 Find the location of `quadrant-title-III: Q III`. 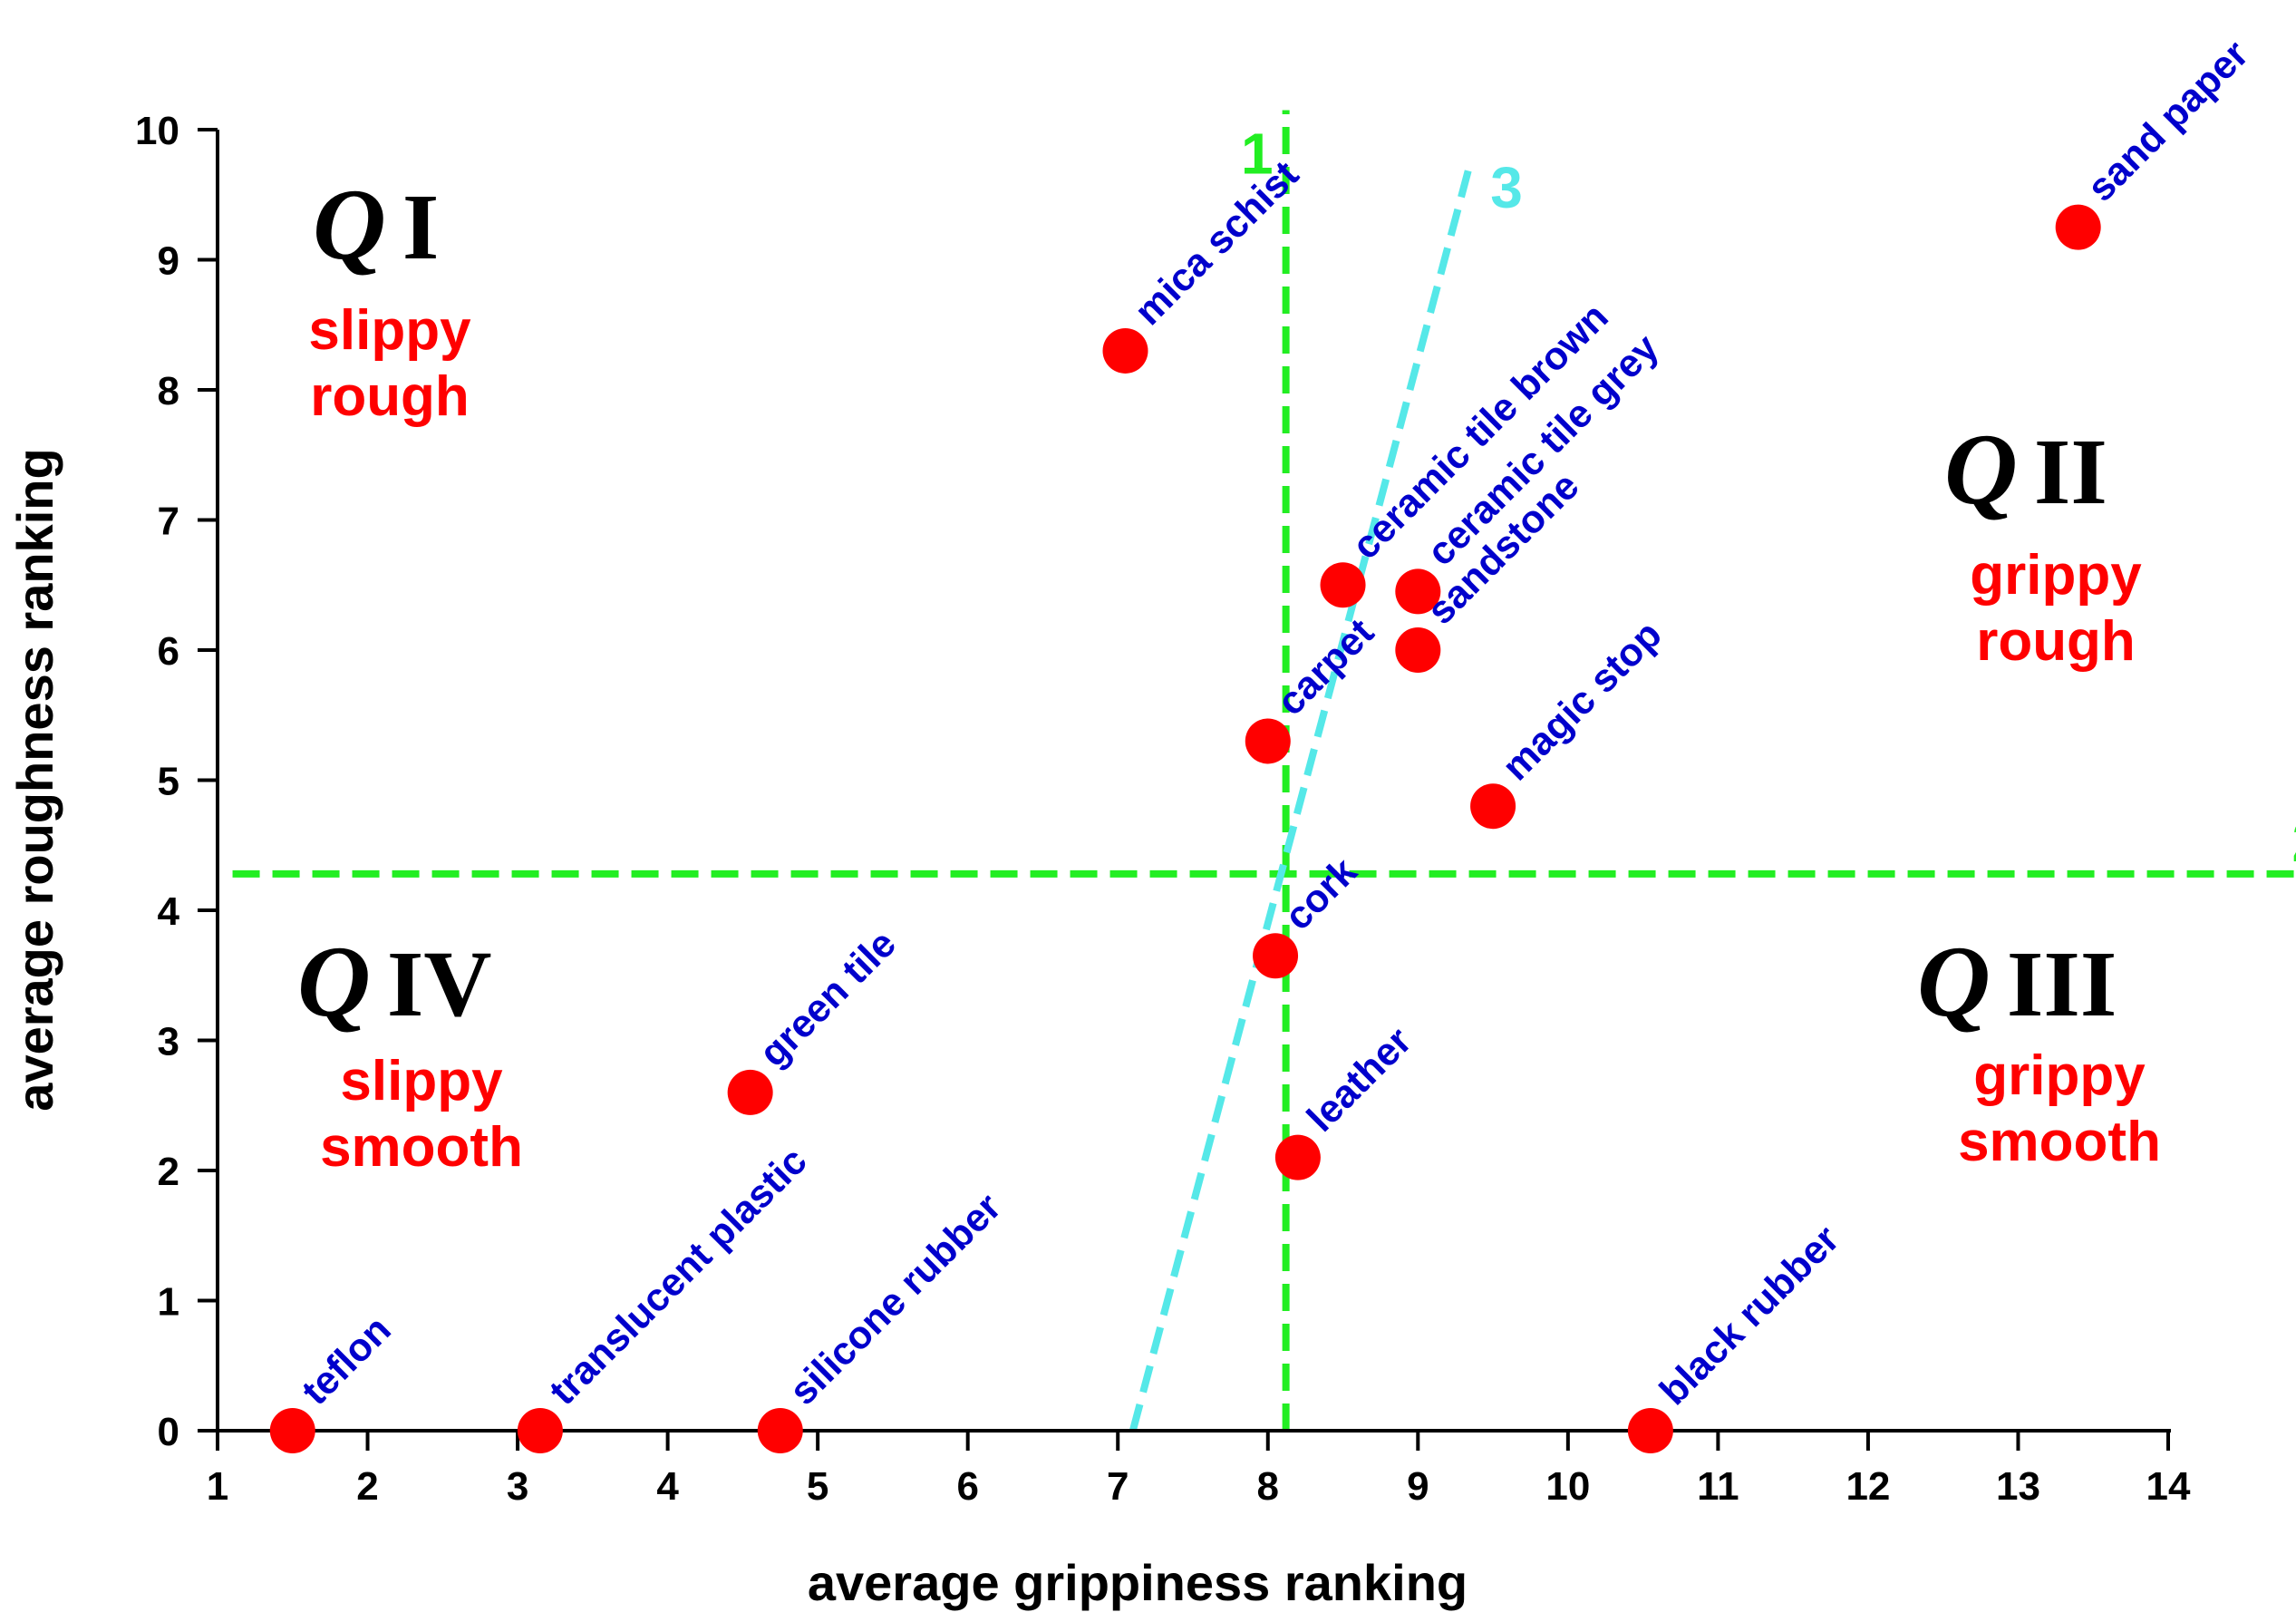

quadrant-title-III: Q III is located at coordinates (2017, 982).